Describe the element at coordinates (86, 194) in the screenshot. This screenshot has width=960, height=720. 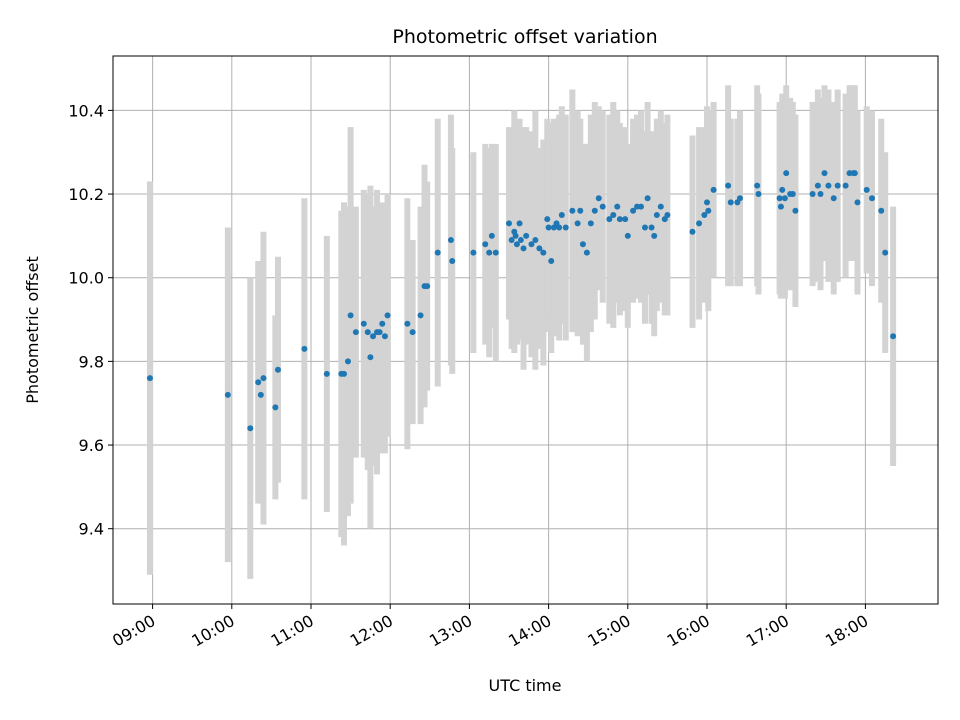
I see `y-tick-label: 10.2` at that location.